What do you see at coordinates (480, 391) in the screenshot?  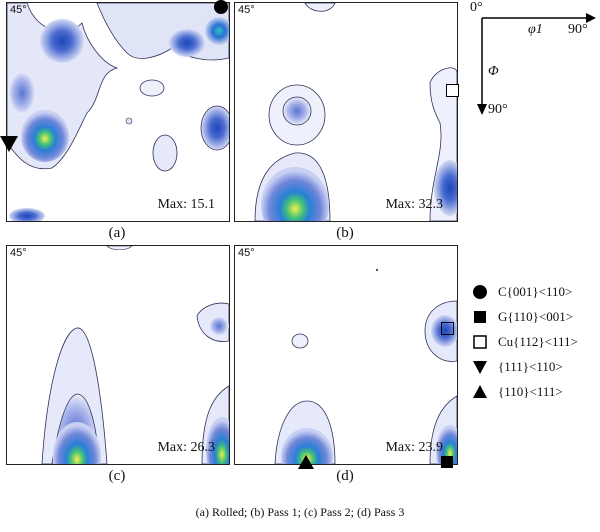 I see `up-triangle-icon` at bounding box center [480, 391].